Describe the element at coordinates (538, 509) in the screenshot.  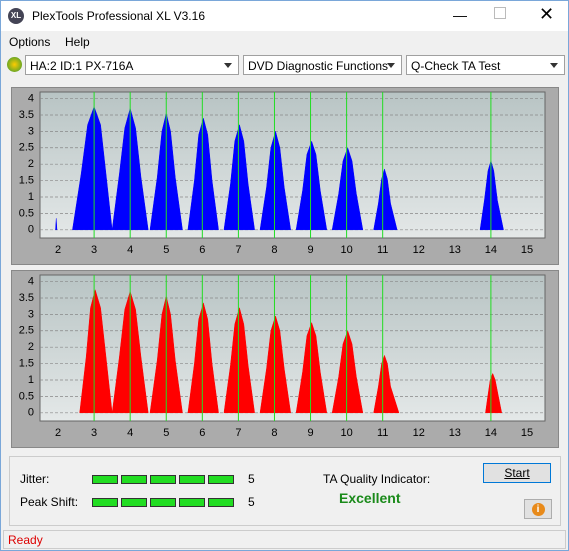
I see `info-button: i` at that location.